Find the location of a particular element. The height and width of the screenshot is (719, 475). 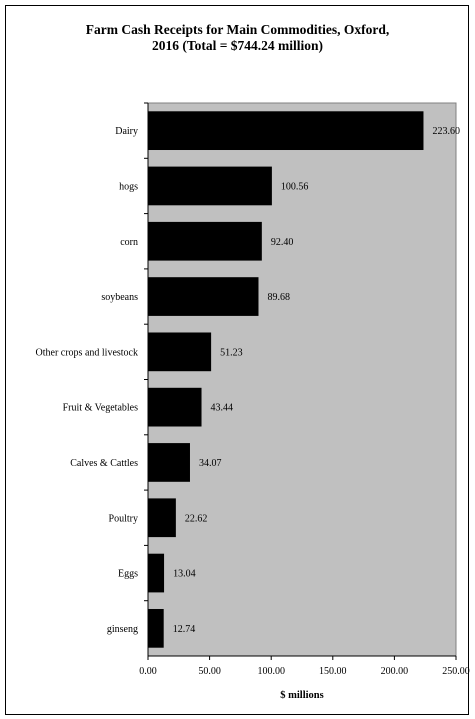

value-label-7: 22.62 is located at coordinates (196, 518).